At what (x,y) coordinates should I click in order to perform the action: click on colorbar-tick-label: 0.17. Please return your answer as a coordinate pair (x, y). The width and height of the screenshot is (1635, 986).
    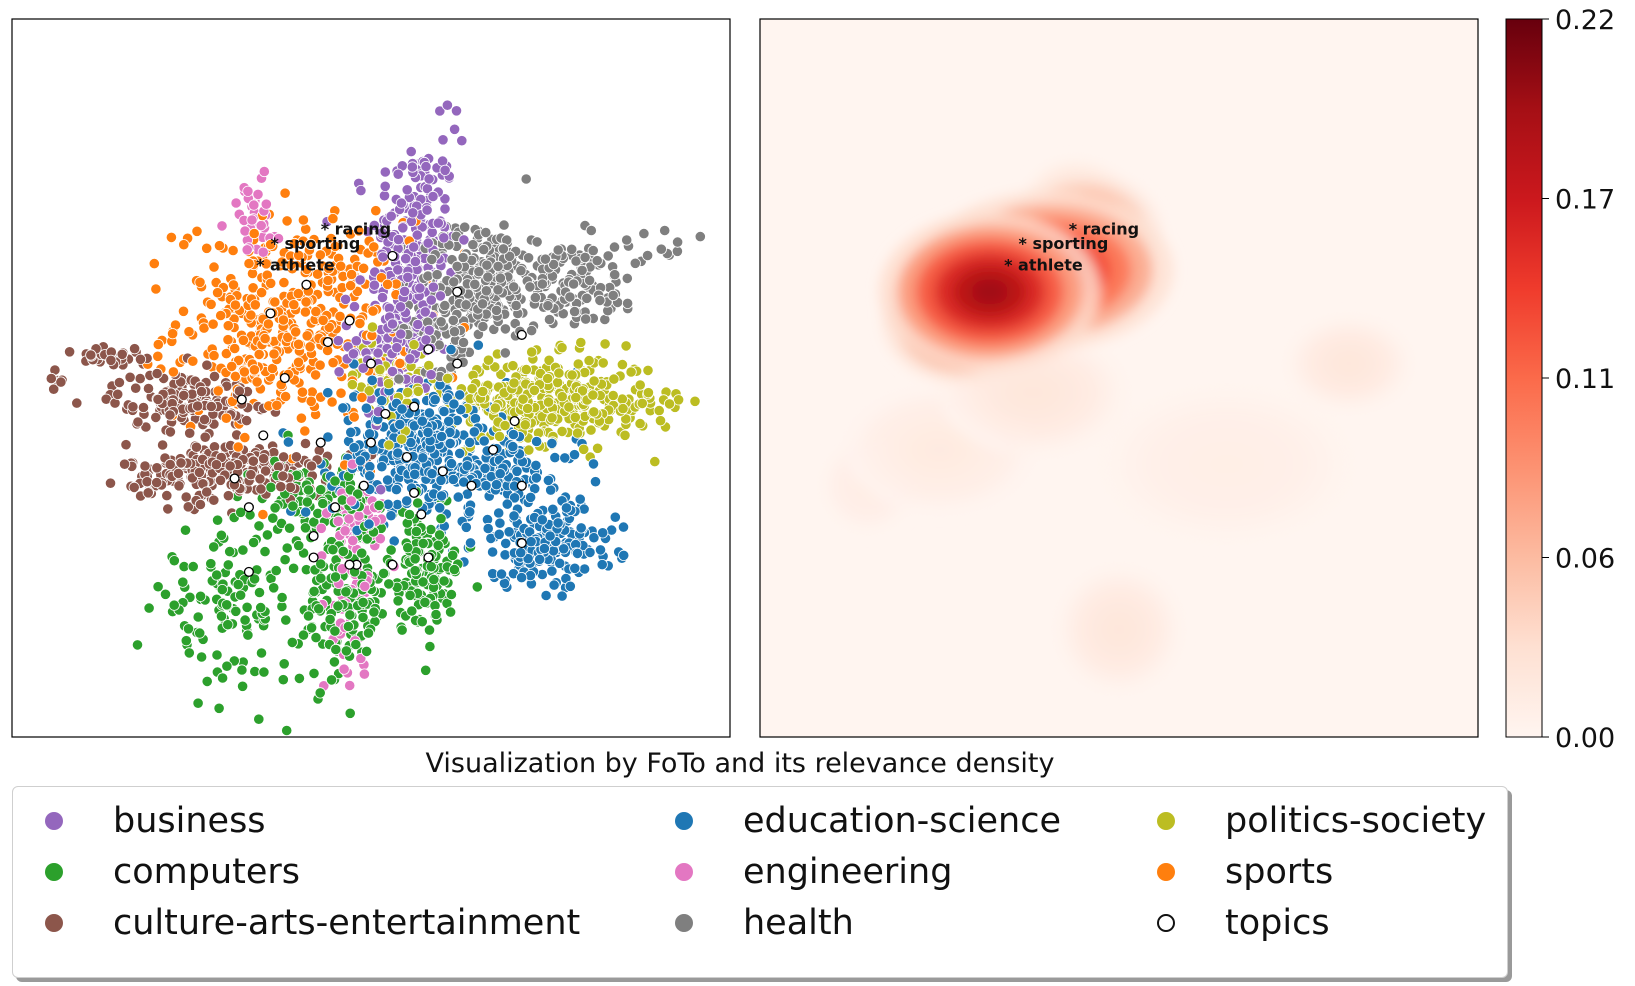
    Looking at the image, I should click on (1585, 200).